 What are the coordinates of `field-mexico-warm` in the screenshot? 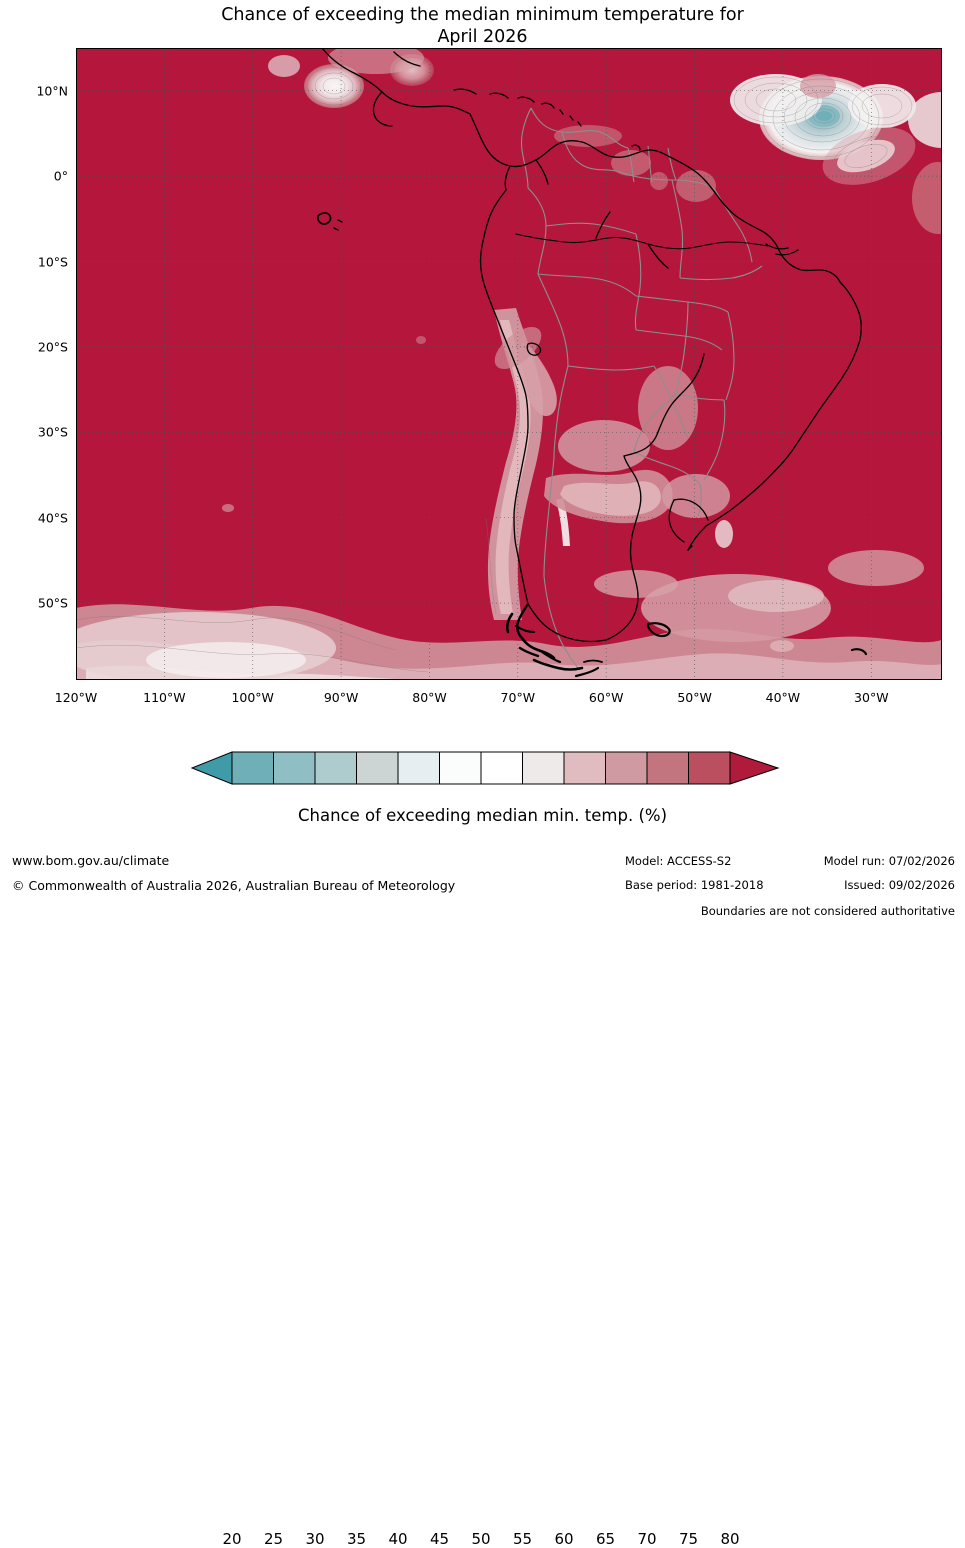 It's located at (376, 61).